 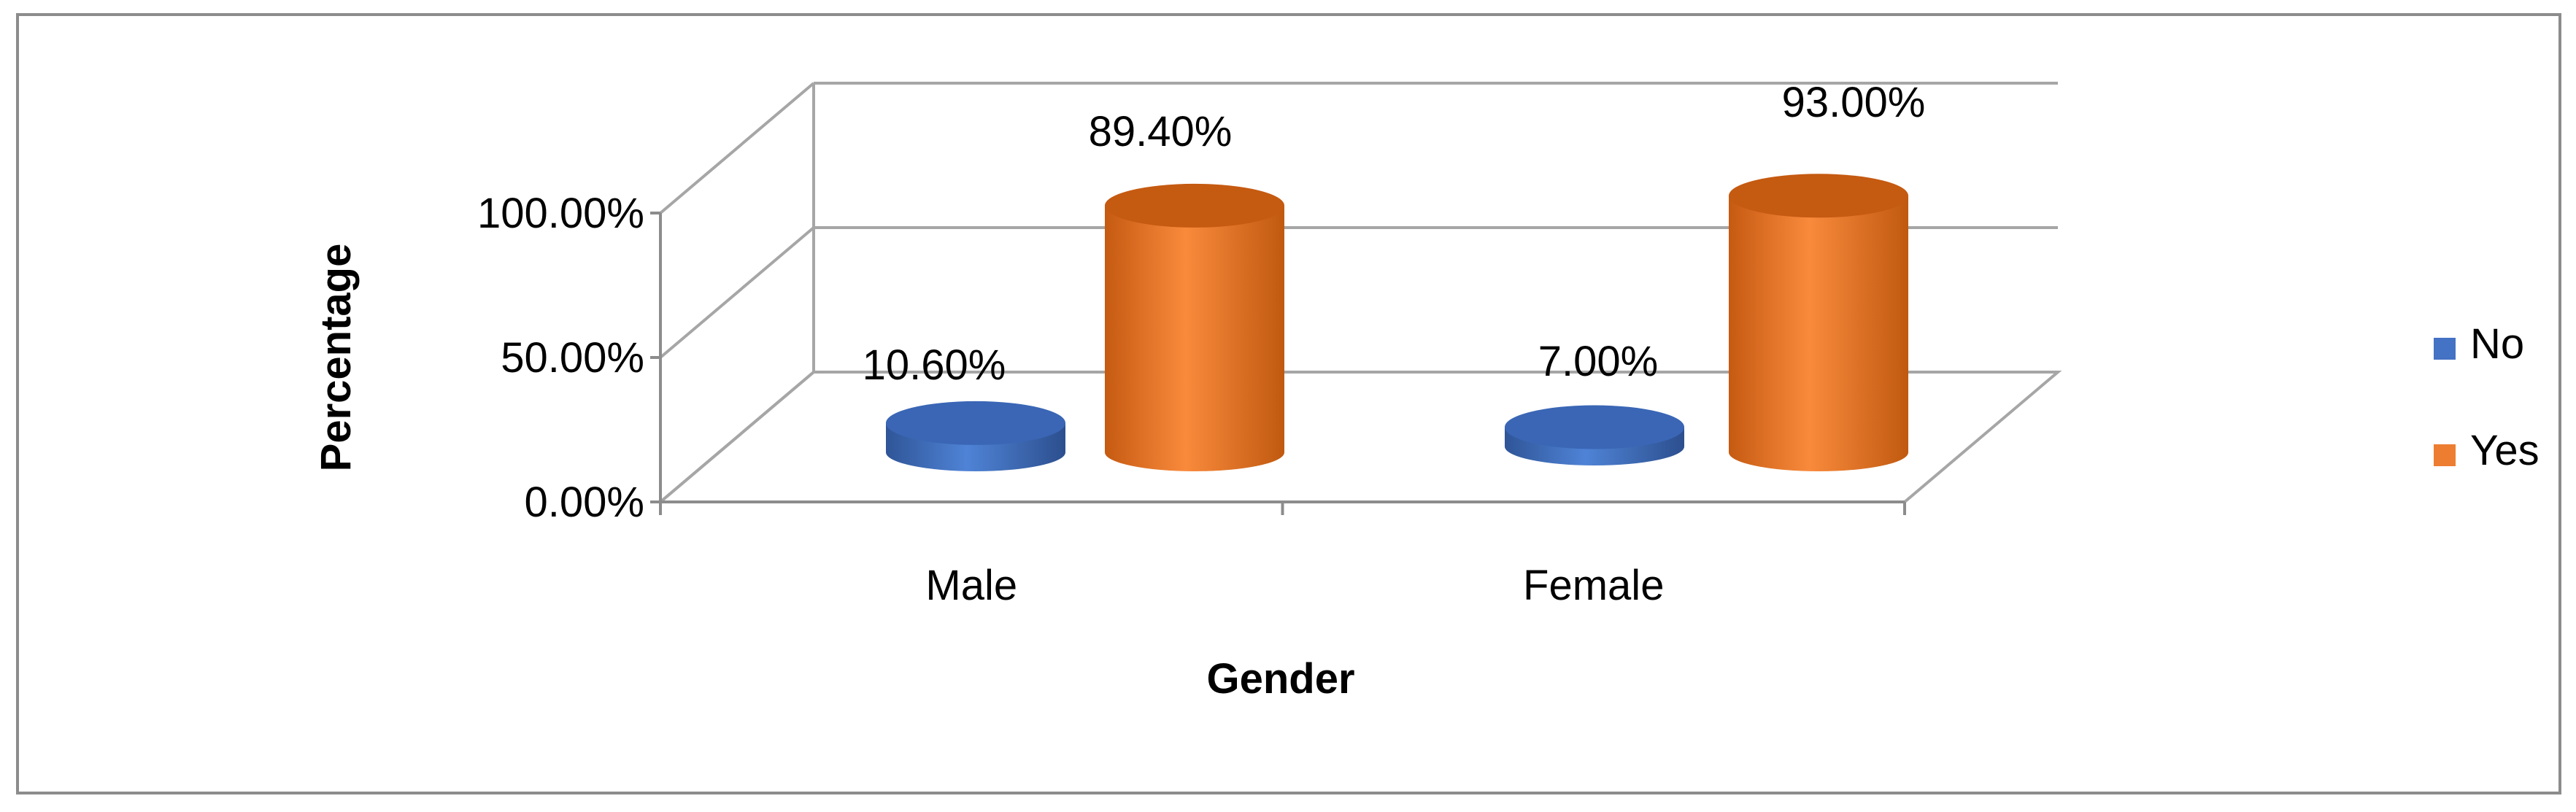 What do you see at coordinates (1854, 102) in the screenshot?
I see `data-label: 93.00%` at bounding box center [1854, 102].